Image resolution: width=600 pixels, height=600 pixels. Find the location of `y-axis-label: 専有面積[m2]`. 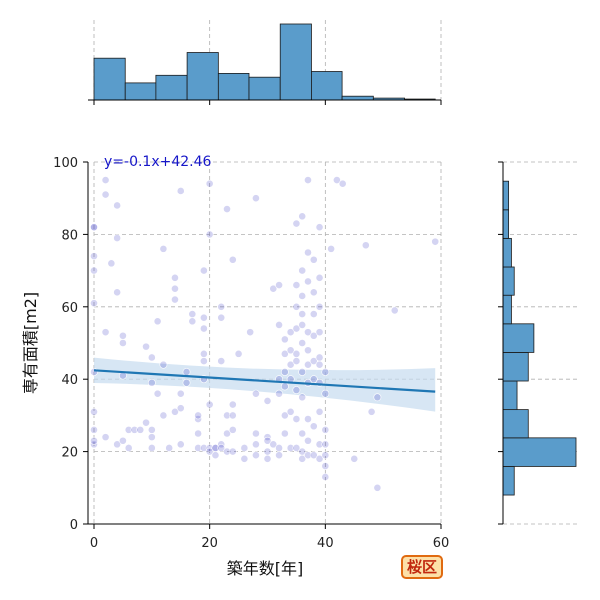

y-axis-label: 専有面積[m2] is located at coordinates (30, 343).